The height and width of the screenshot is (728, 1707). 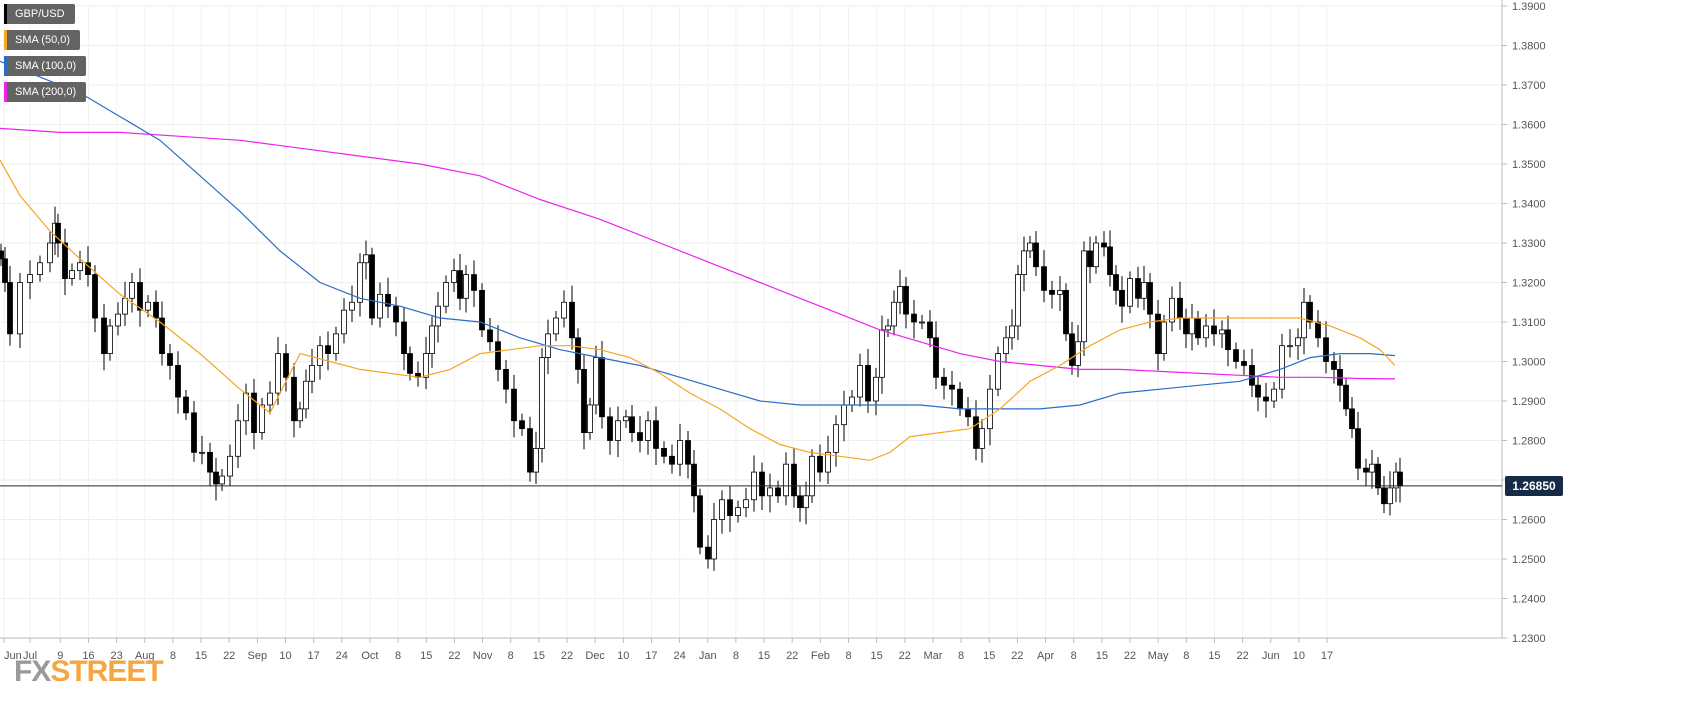 What do you see at coordinates (45, 92) in the screenshot?
I see `legend-item-sma200: SMA (200,0)` at bounding box center [45, 92].